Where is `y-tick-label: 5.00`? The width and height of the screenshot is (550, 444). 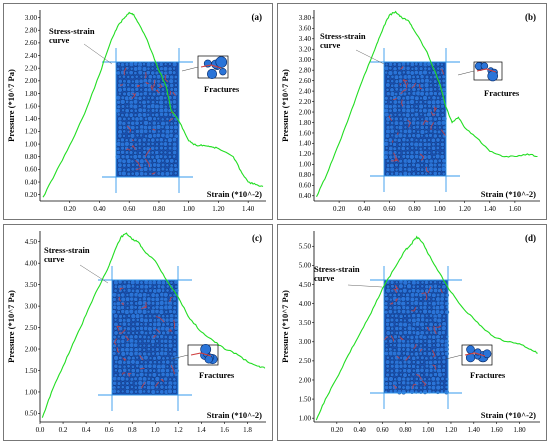
y-tick-label: 5.00 is located at coordinates (305, 266).